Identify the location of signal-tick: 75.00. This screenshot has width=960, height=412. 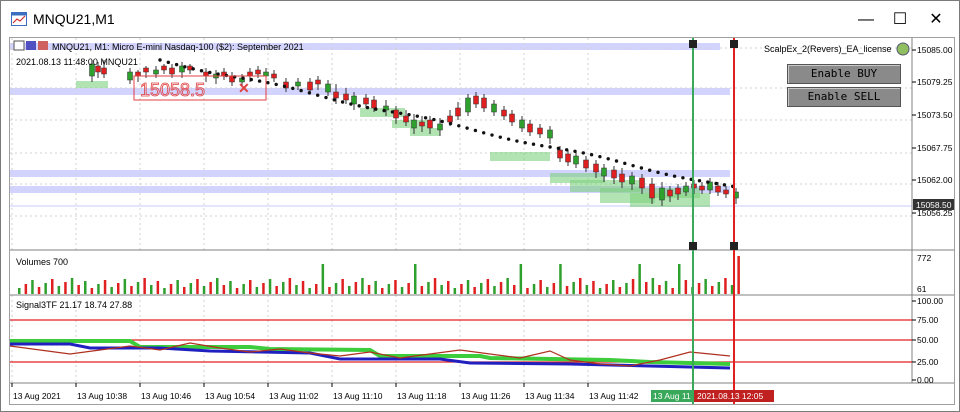
(928, 320).